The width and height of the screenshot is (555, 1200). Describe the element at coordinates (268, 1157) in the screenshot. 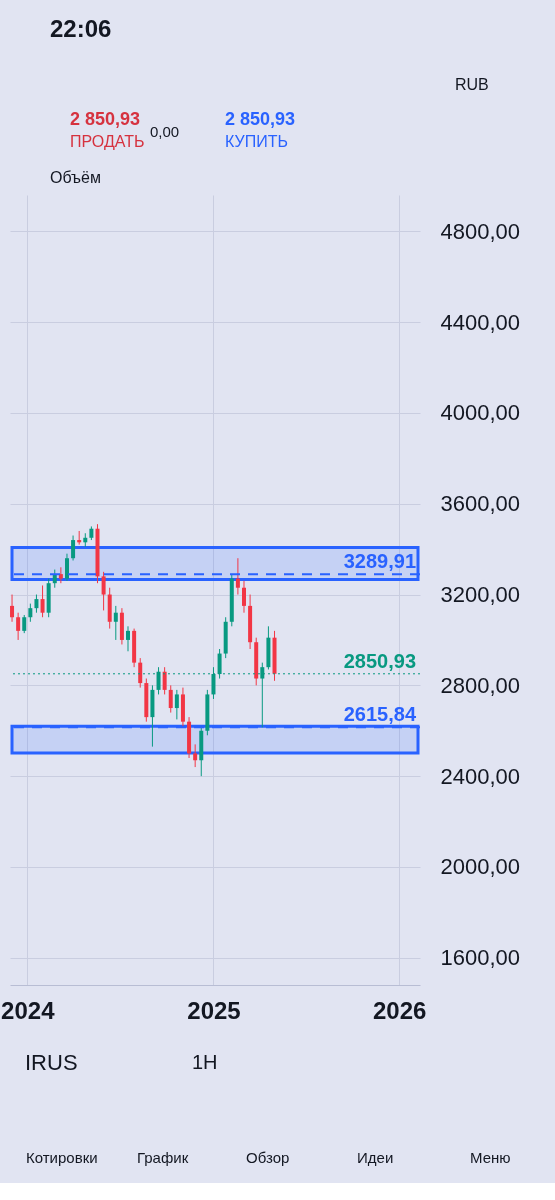

I see `text: Обзор` at that location.